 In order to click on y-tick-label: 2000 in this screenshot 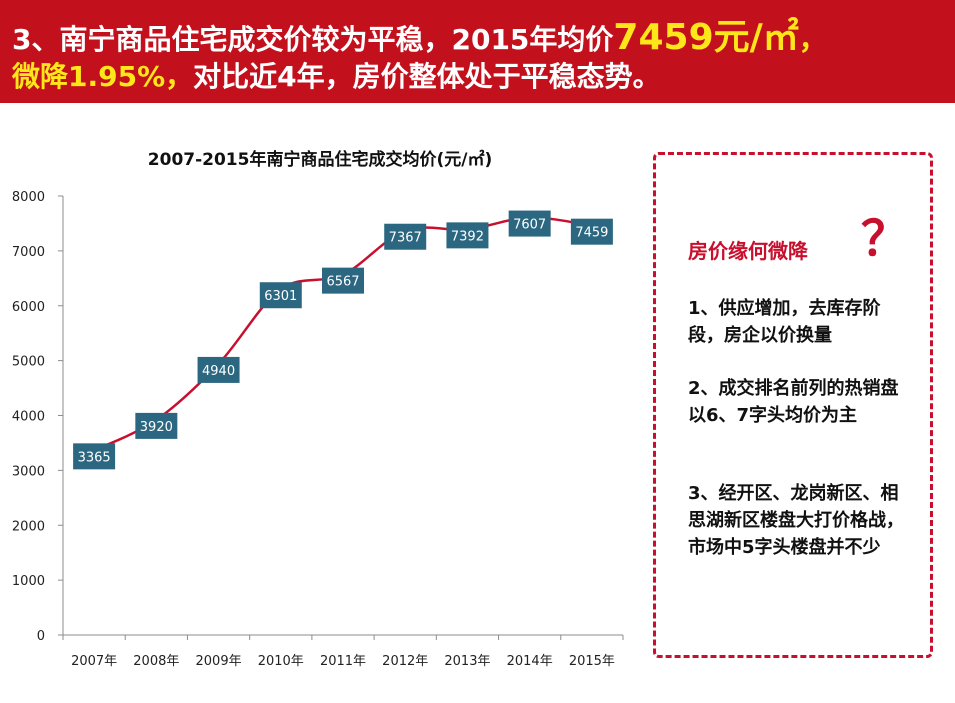, I will do `click(28, 526)`.